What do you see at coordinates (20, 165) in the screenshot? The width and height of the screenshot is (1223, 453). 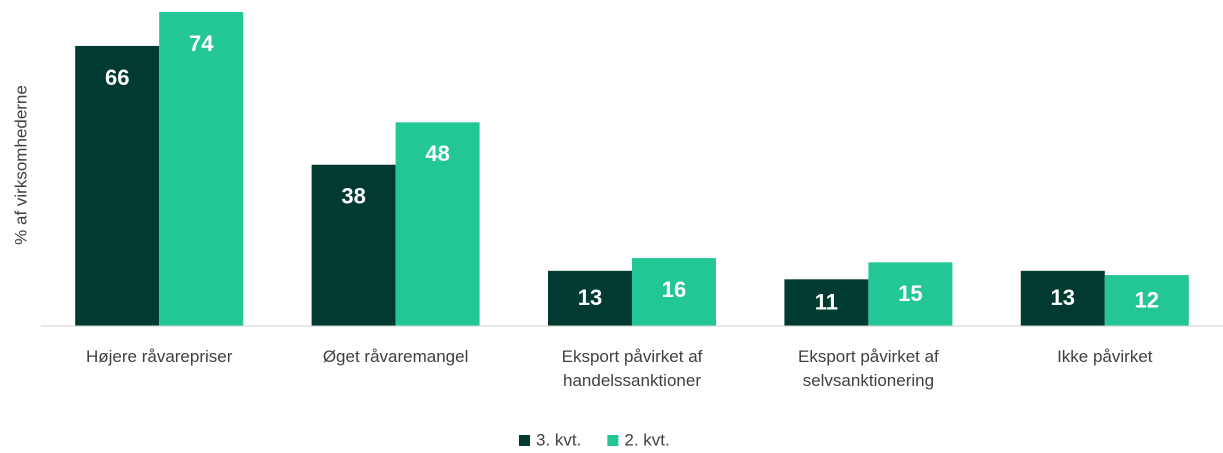 I see `y-axis-label: % af virksomhederne` at bounding box center [20, 165].